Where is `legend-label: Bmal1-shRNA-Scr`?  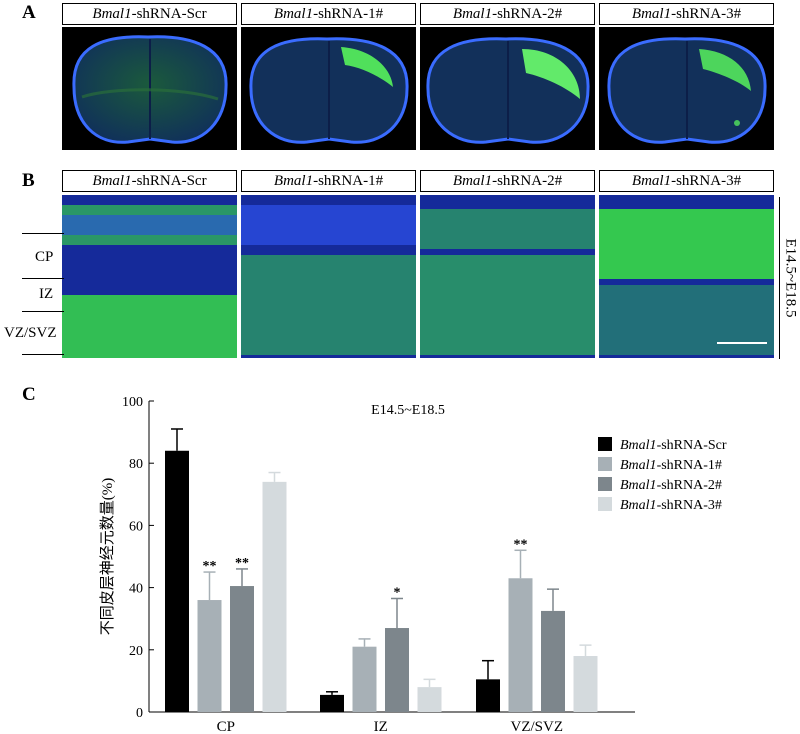 legend-label: Bmal1-shRNA-Scr is located at coordinates (673, 445).